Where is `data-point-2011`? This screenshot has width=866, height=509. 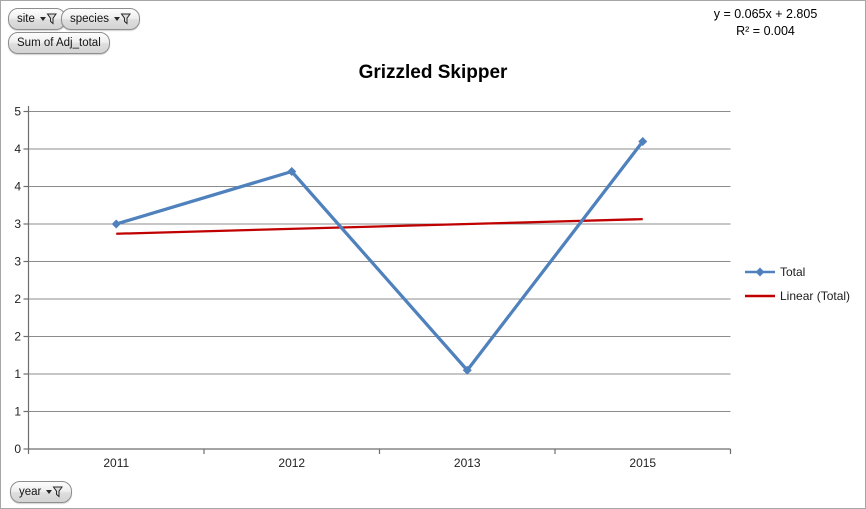 data-point-2011 is located at coordinates (116, 224).